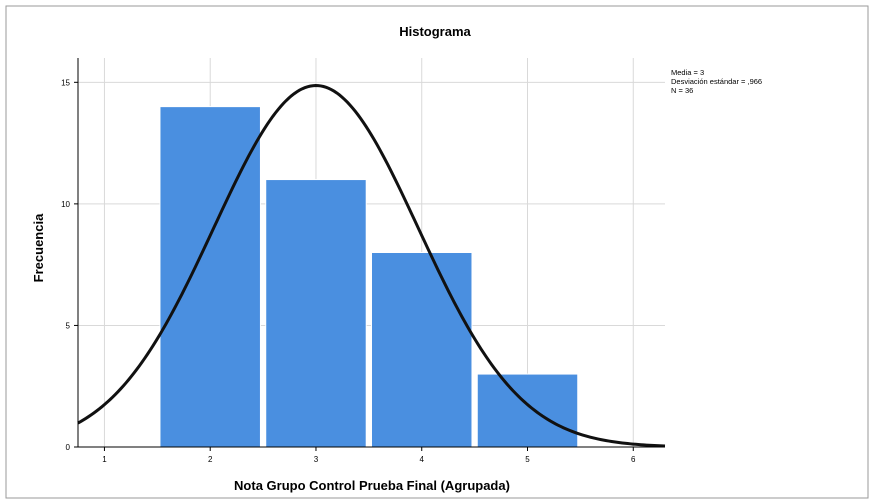 The height and width of the screenshot is (504, 874). What do you see at coordinates (65, 204) in the screenshot?
I see `y-tick-label: 10` at bounding box center [65, 204].